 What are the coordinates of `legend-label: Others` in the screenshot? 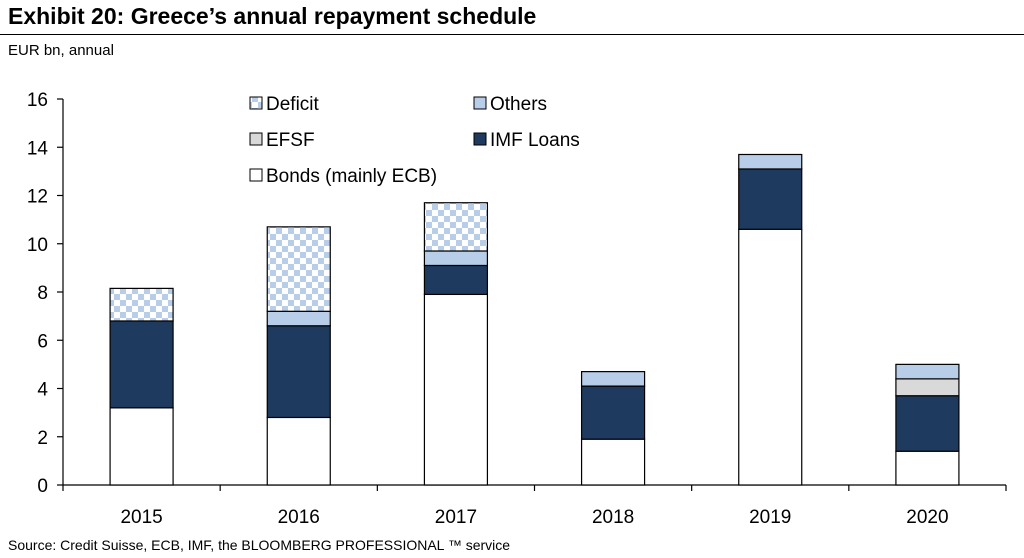 It's located at (518, 104).